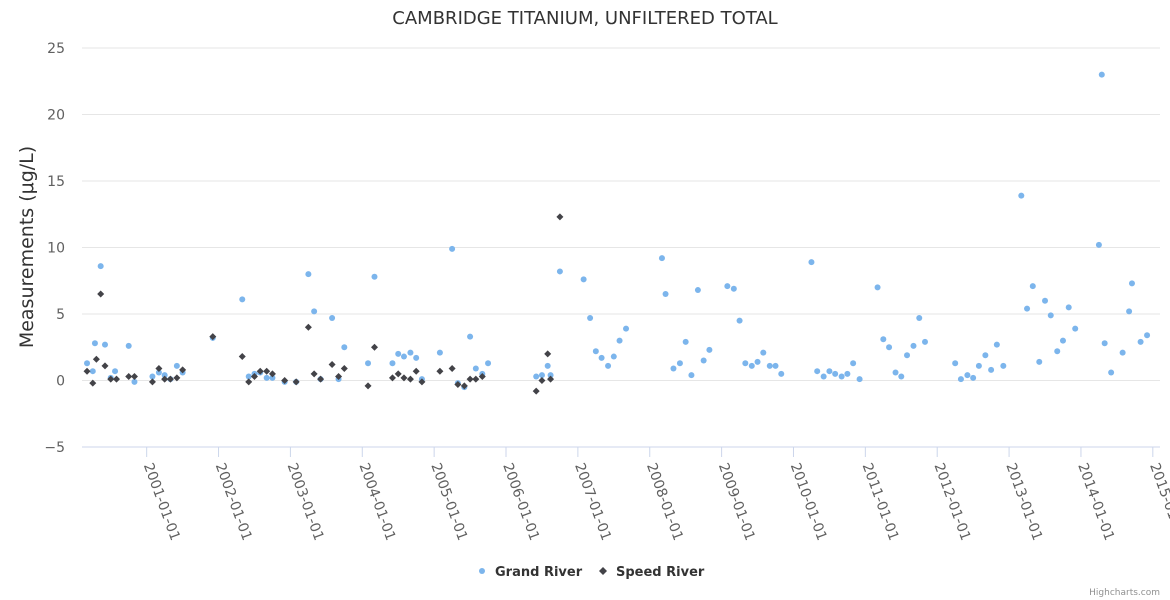  What do you see at coordinates (652, 572) in the screenshot?
I see `legend-item-speed-river: Speed River` at bounding box center [652, 572].